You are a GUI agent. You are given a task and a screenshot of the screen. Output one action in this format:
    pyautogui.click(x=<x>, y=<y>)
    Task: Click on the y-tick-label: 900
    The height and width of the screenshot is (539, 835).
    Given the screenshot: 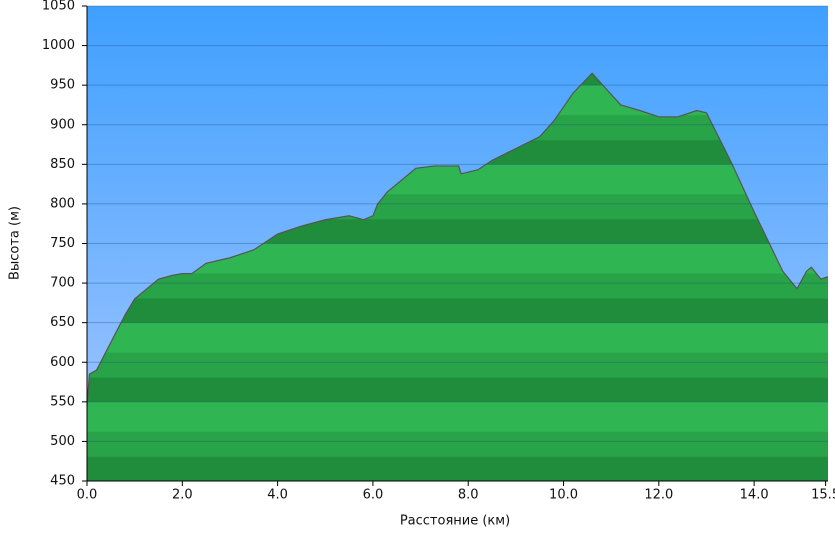 What is the action you would take?
    pyautogui.click(x=62, y=124)
    